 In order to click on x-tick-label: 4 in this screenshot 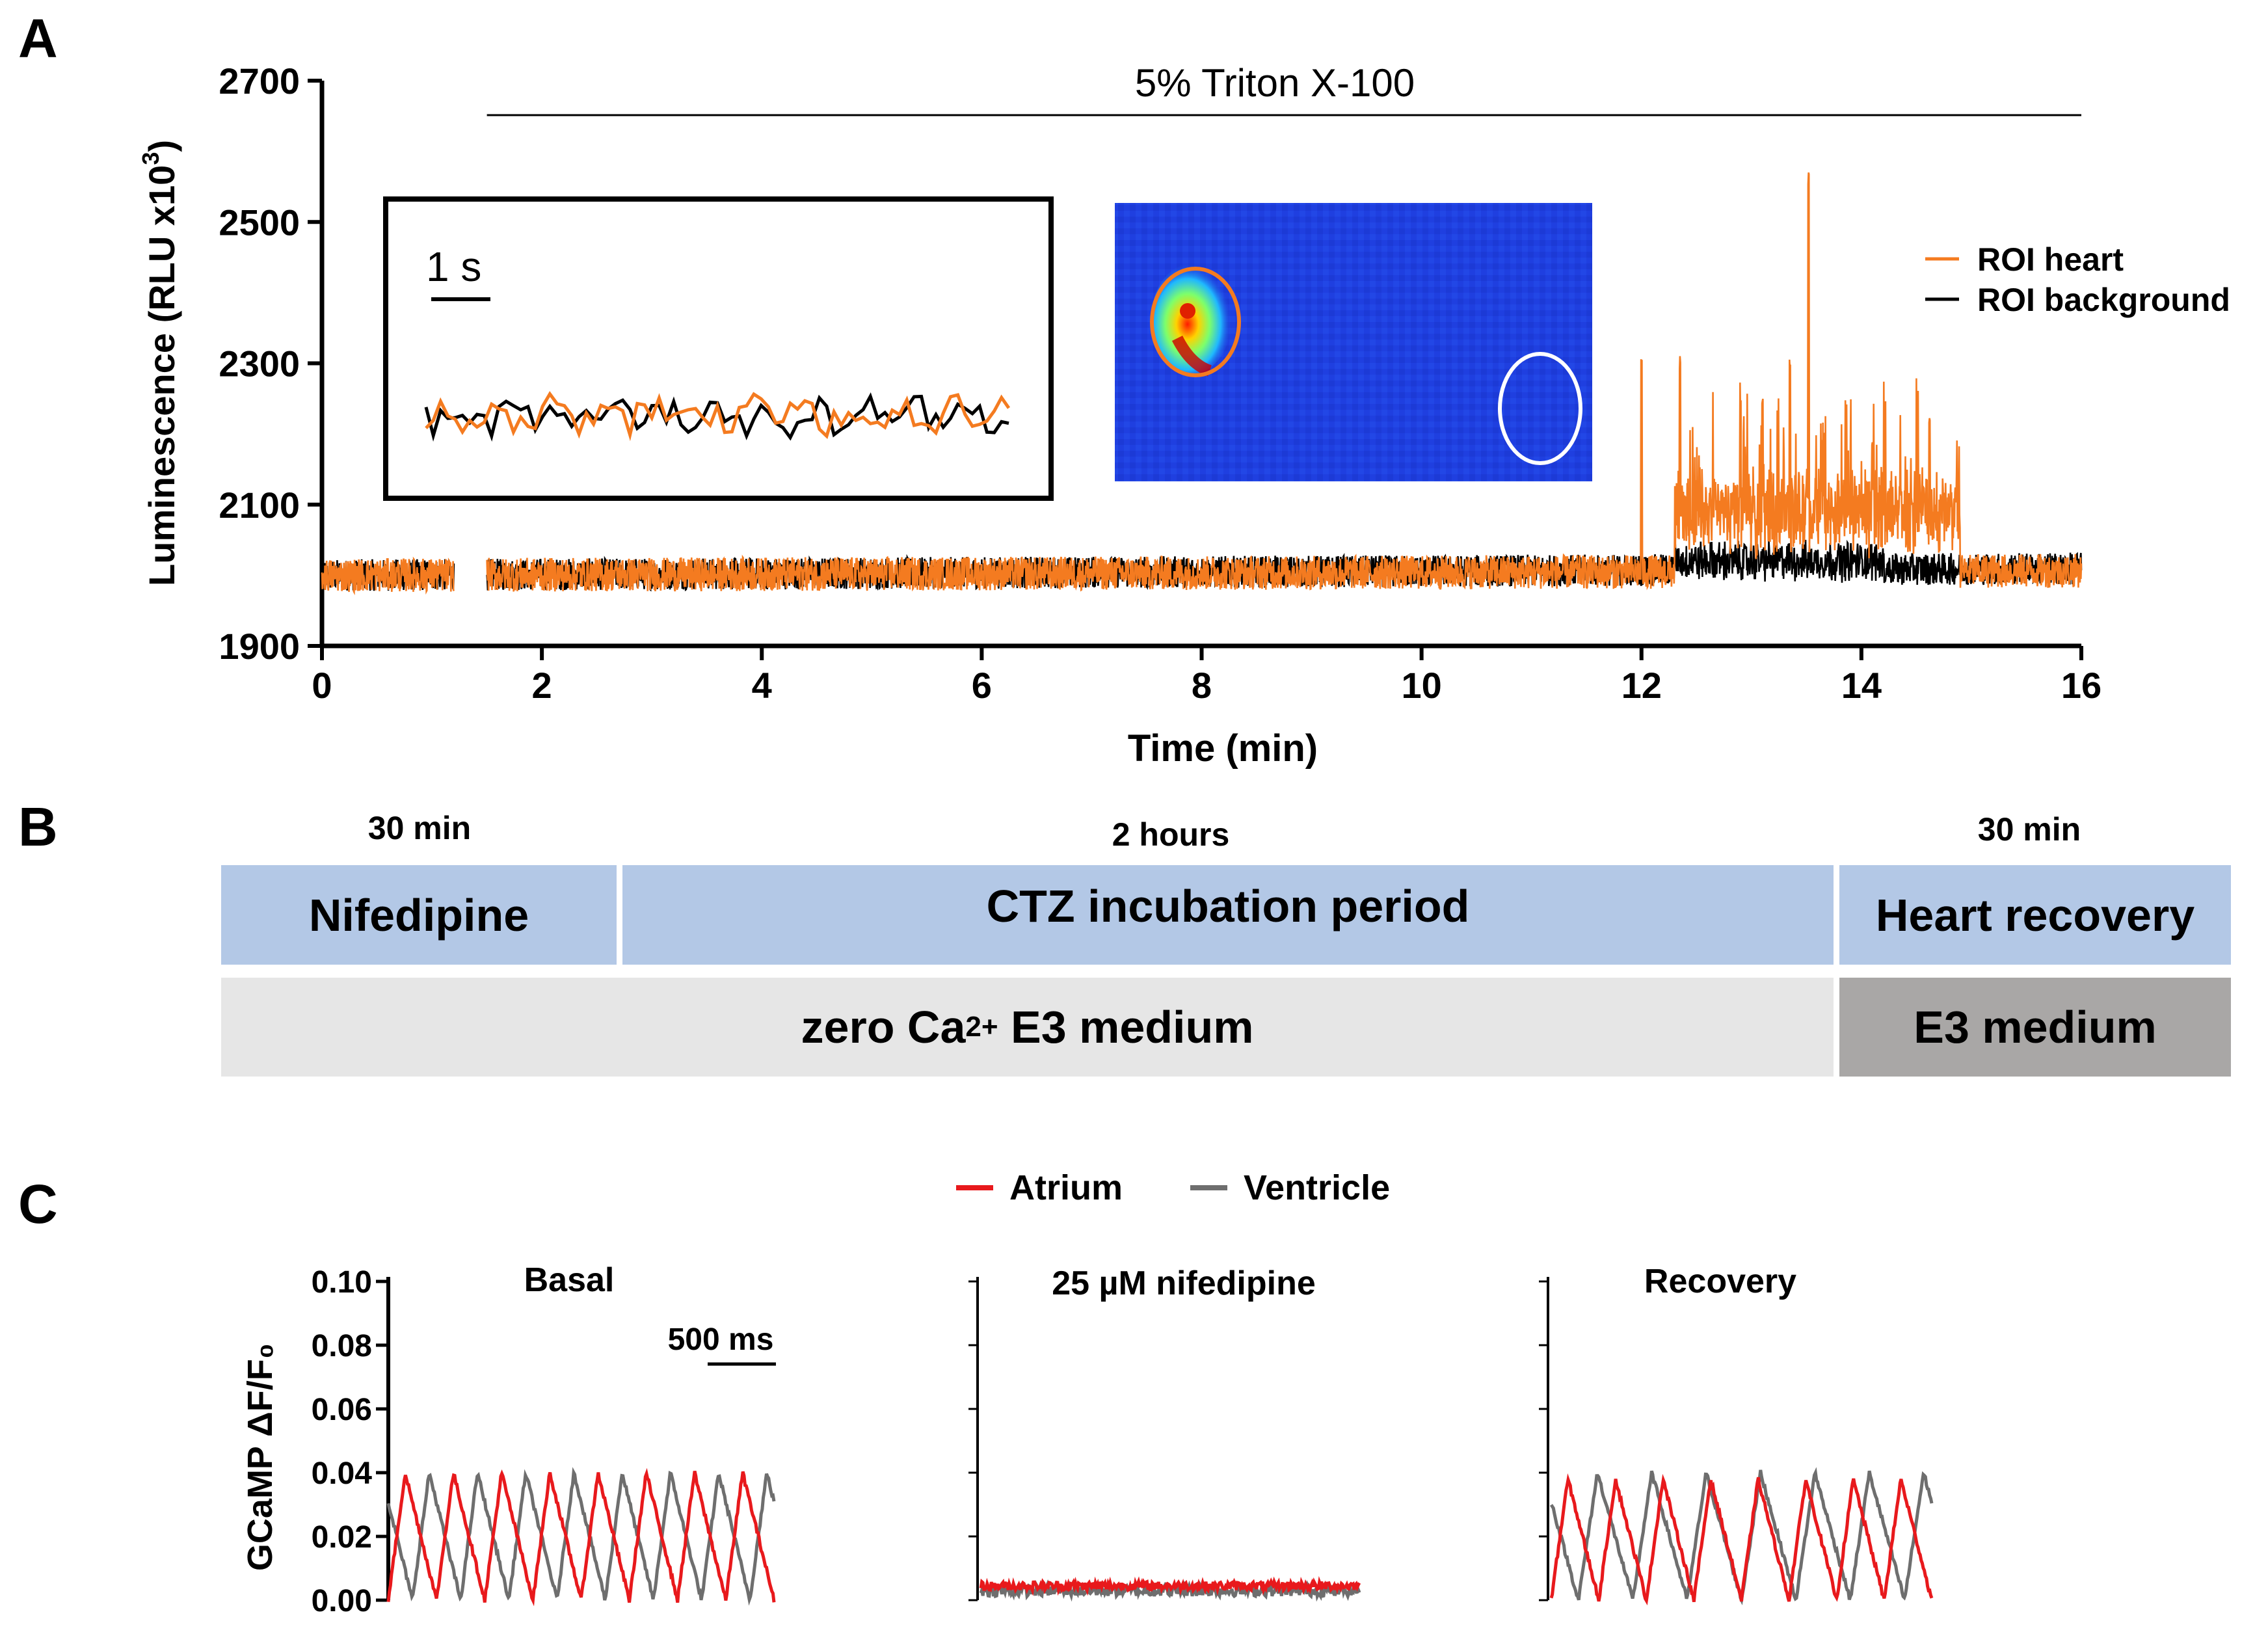, I will do `click(762, 685)`.